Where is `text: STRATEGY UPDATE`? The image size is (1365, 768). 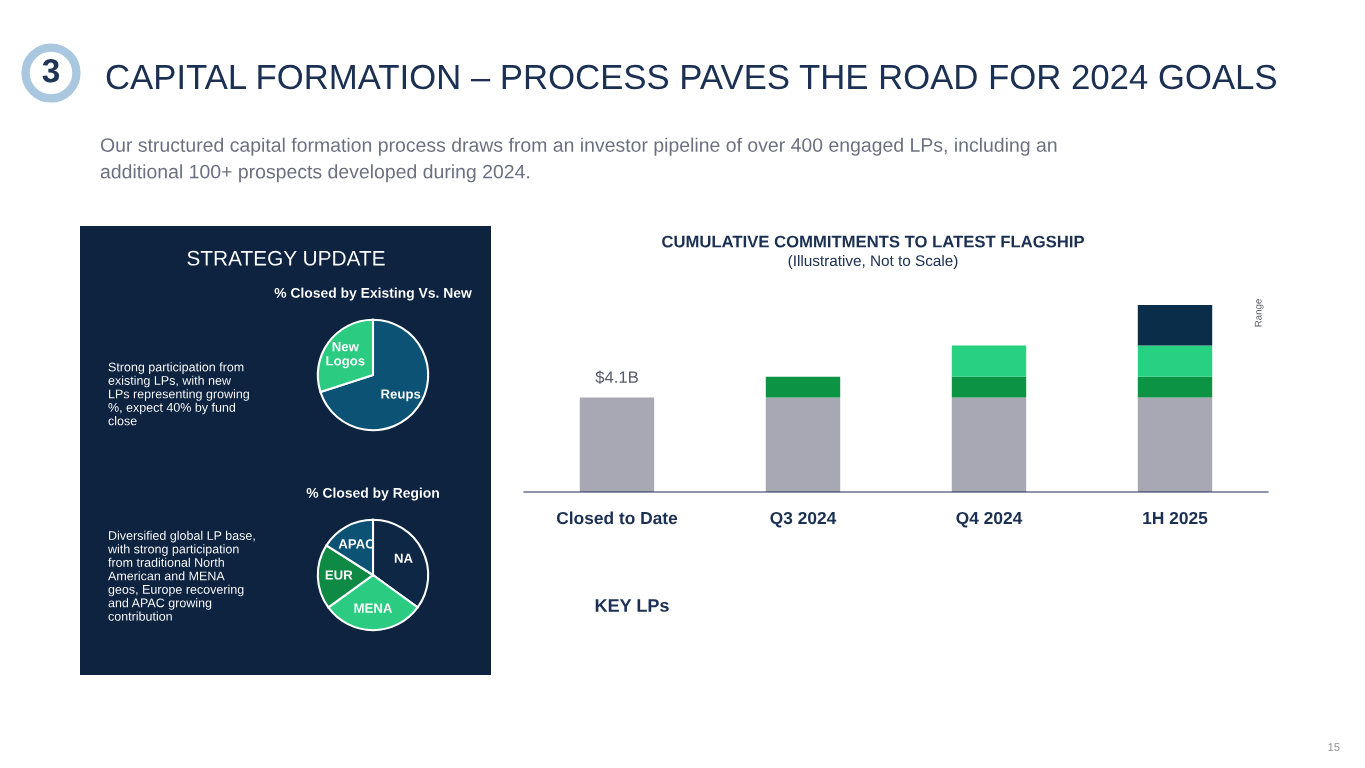 text: STRATEGY UPDATE is located at coordinates (286, 258).